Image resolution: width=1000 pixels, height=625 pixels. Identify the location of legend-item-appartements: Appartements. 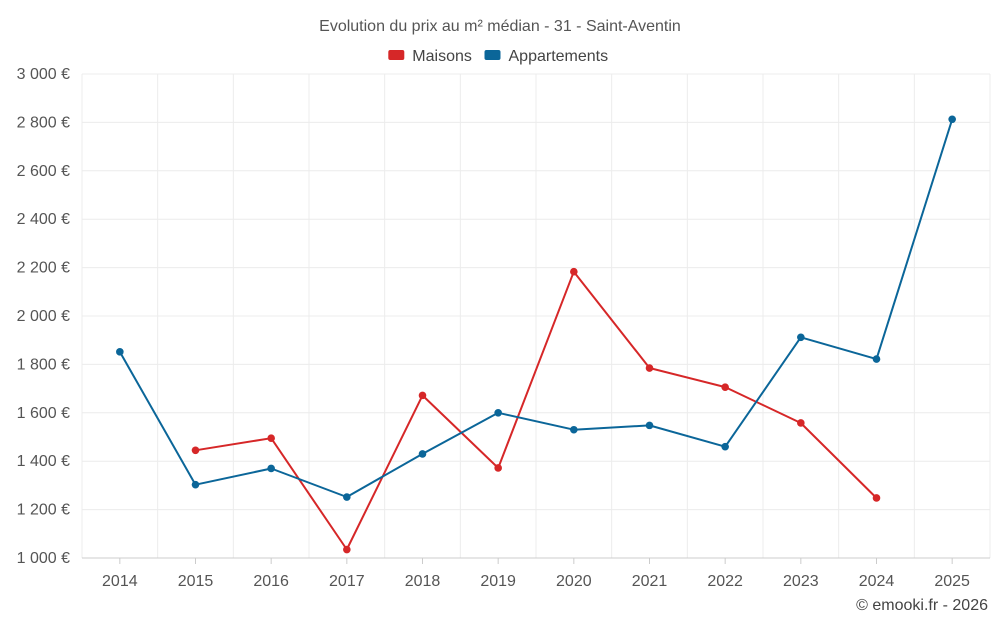
(546, 56).